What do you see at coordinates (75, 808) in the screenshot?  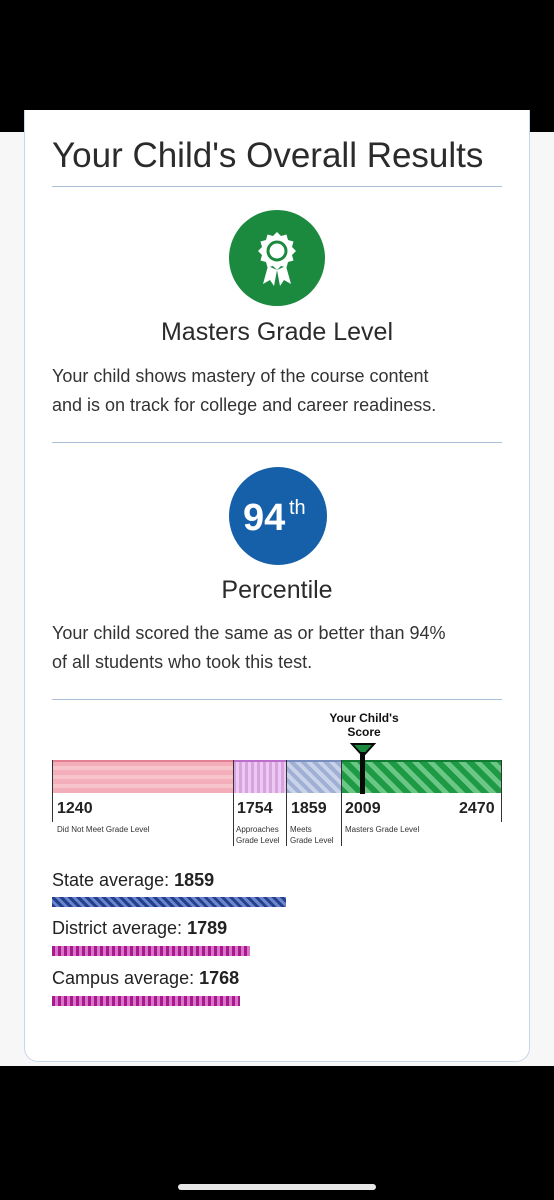 I see `score-value: 1240` at bounding box center [75, 808].